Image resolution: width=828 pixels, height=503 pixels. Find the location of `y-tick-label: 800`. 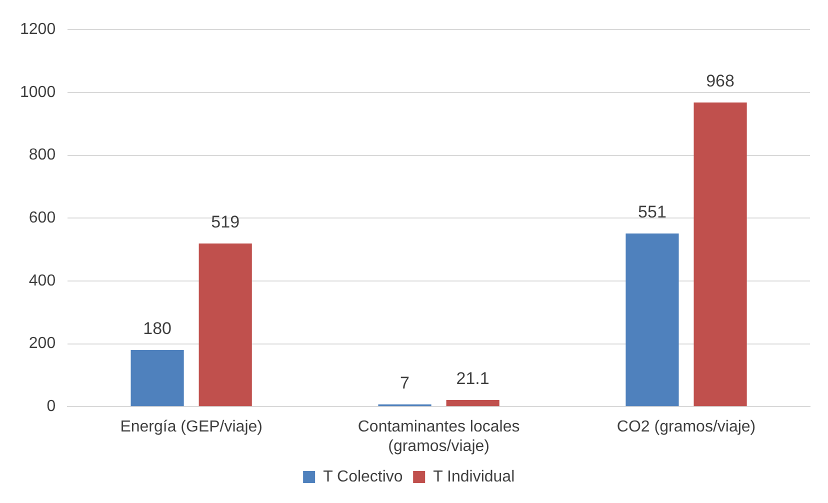

y-tick-label: 800 is located at coordinates (42, 155).